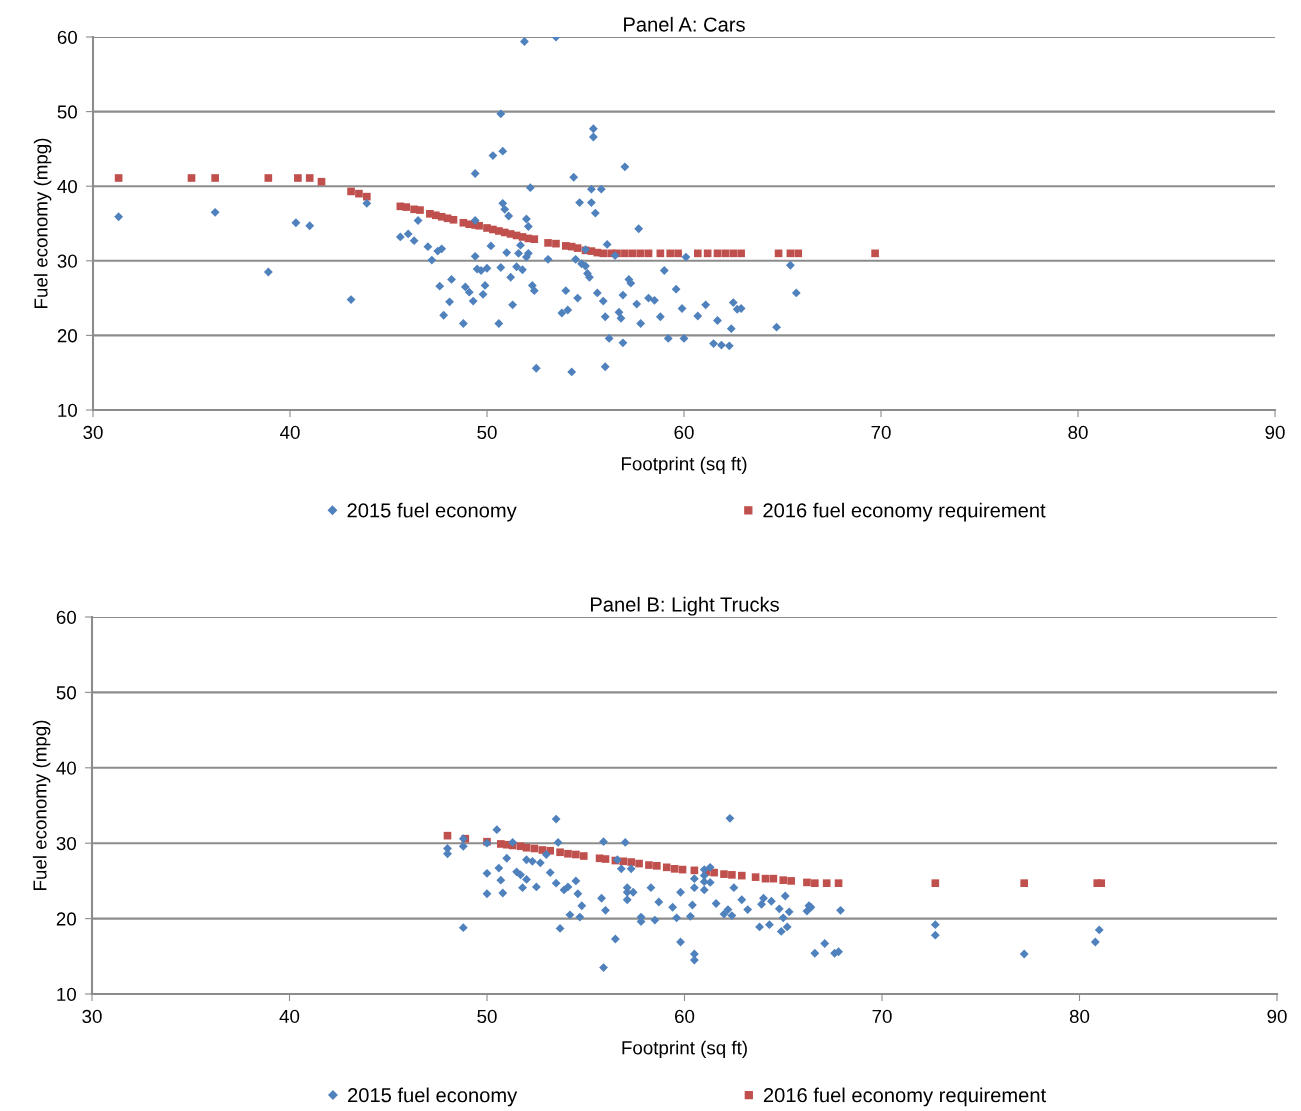  I want to click on chart-title: Panel B: Light Trucks, so click(685, 606).